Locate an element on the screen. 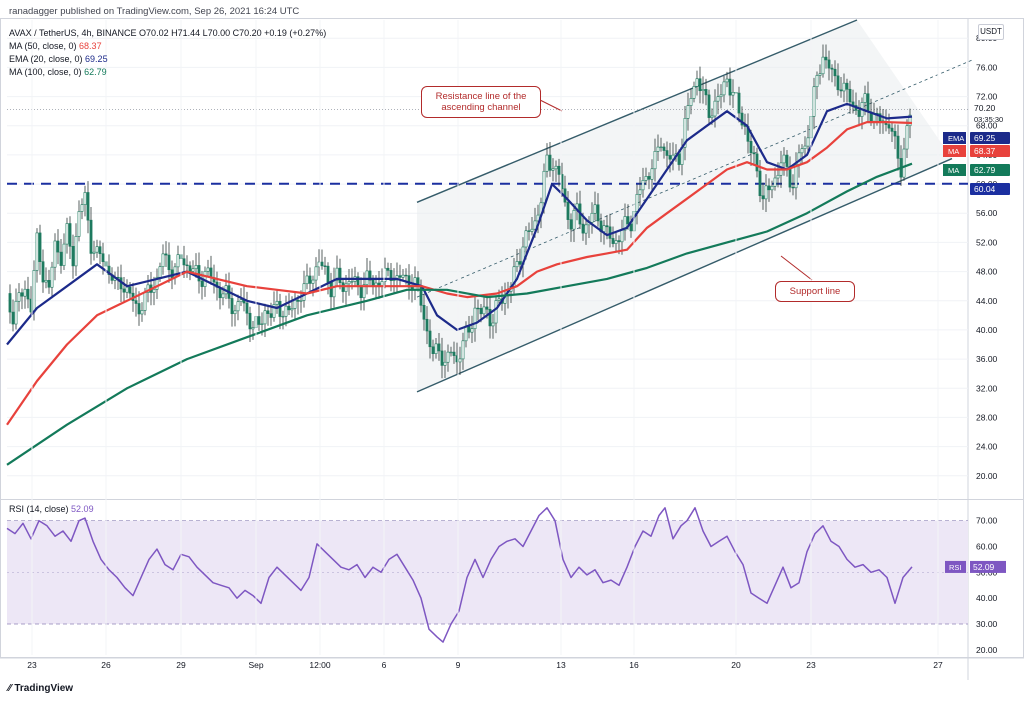 The image size is (1024, 704). rsi-tick-label: 30.00 is located at coordinates (987, 624).